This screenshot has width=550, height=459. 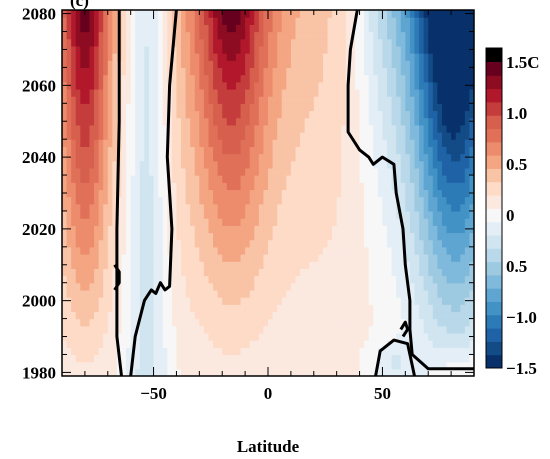 What do you see at coordinates (512, 212) in the screenshot?
I see `colorbar: 1.5C1.00.500.5−1.0−1.5` at bounding box center [512, 212].